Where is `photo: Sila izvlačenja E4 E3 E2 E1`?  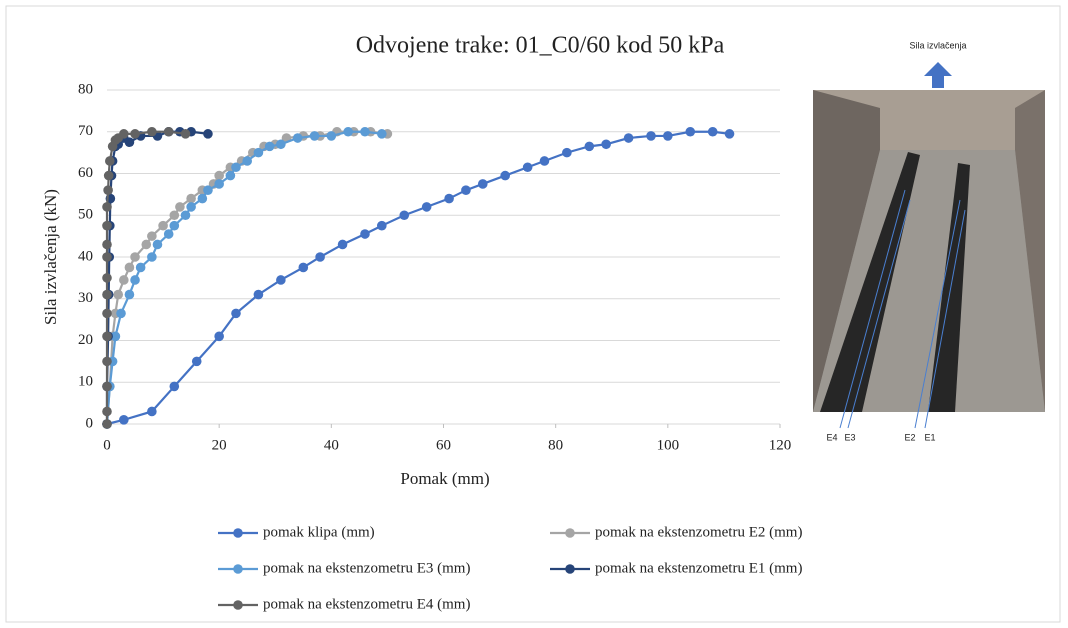
photo: Sila izvlačenja E4 E3 E2 E1 is located at coordinates (929, 241).